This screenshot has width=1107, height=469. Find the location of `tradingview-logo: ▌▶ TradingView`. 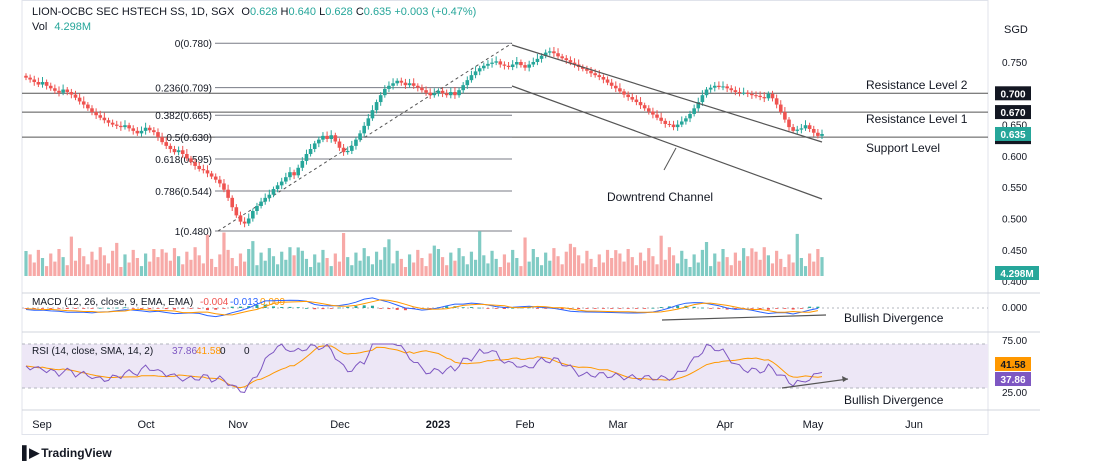

tradingview-logo: ▌▶ TradingView is located at coordinates (67, 453).